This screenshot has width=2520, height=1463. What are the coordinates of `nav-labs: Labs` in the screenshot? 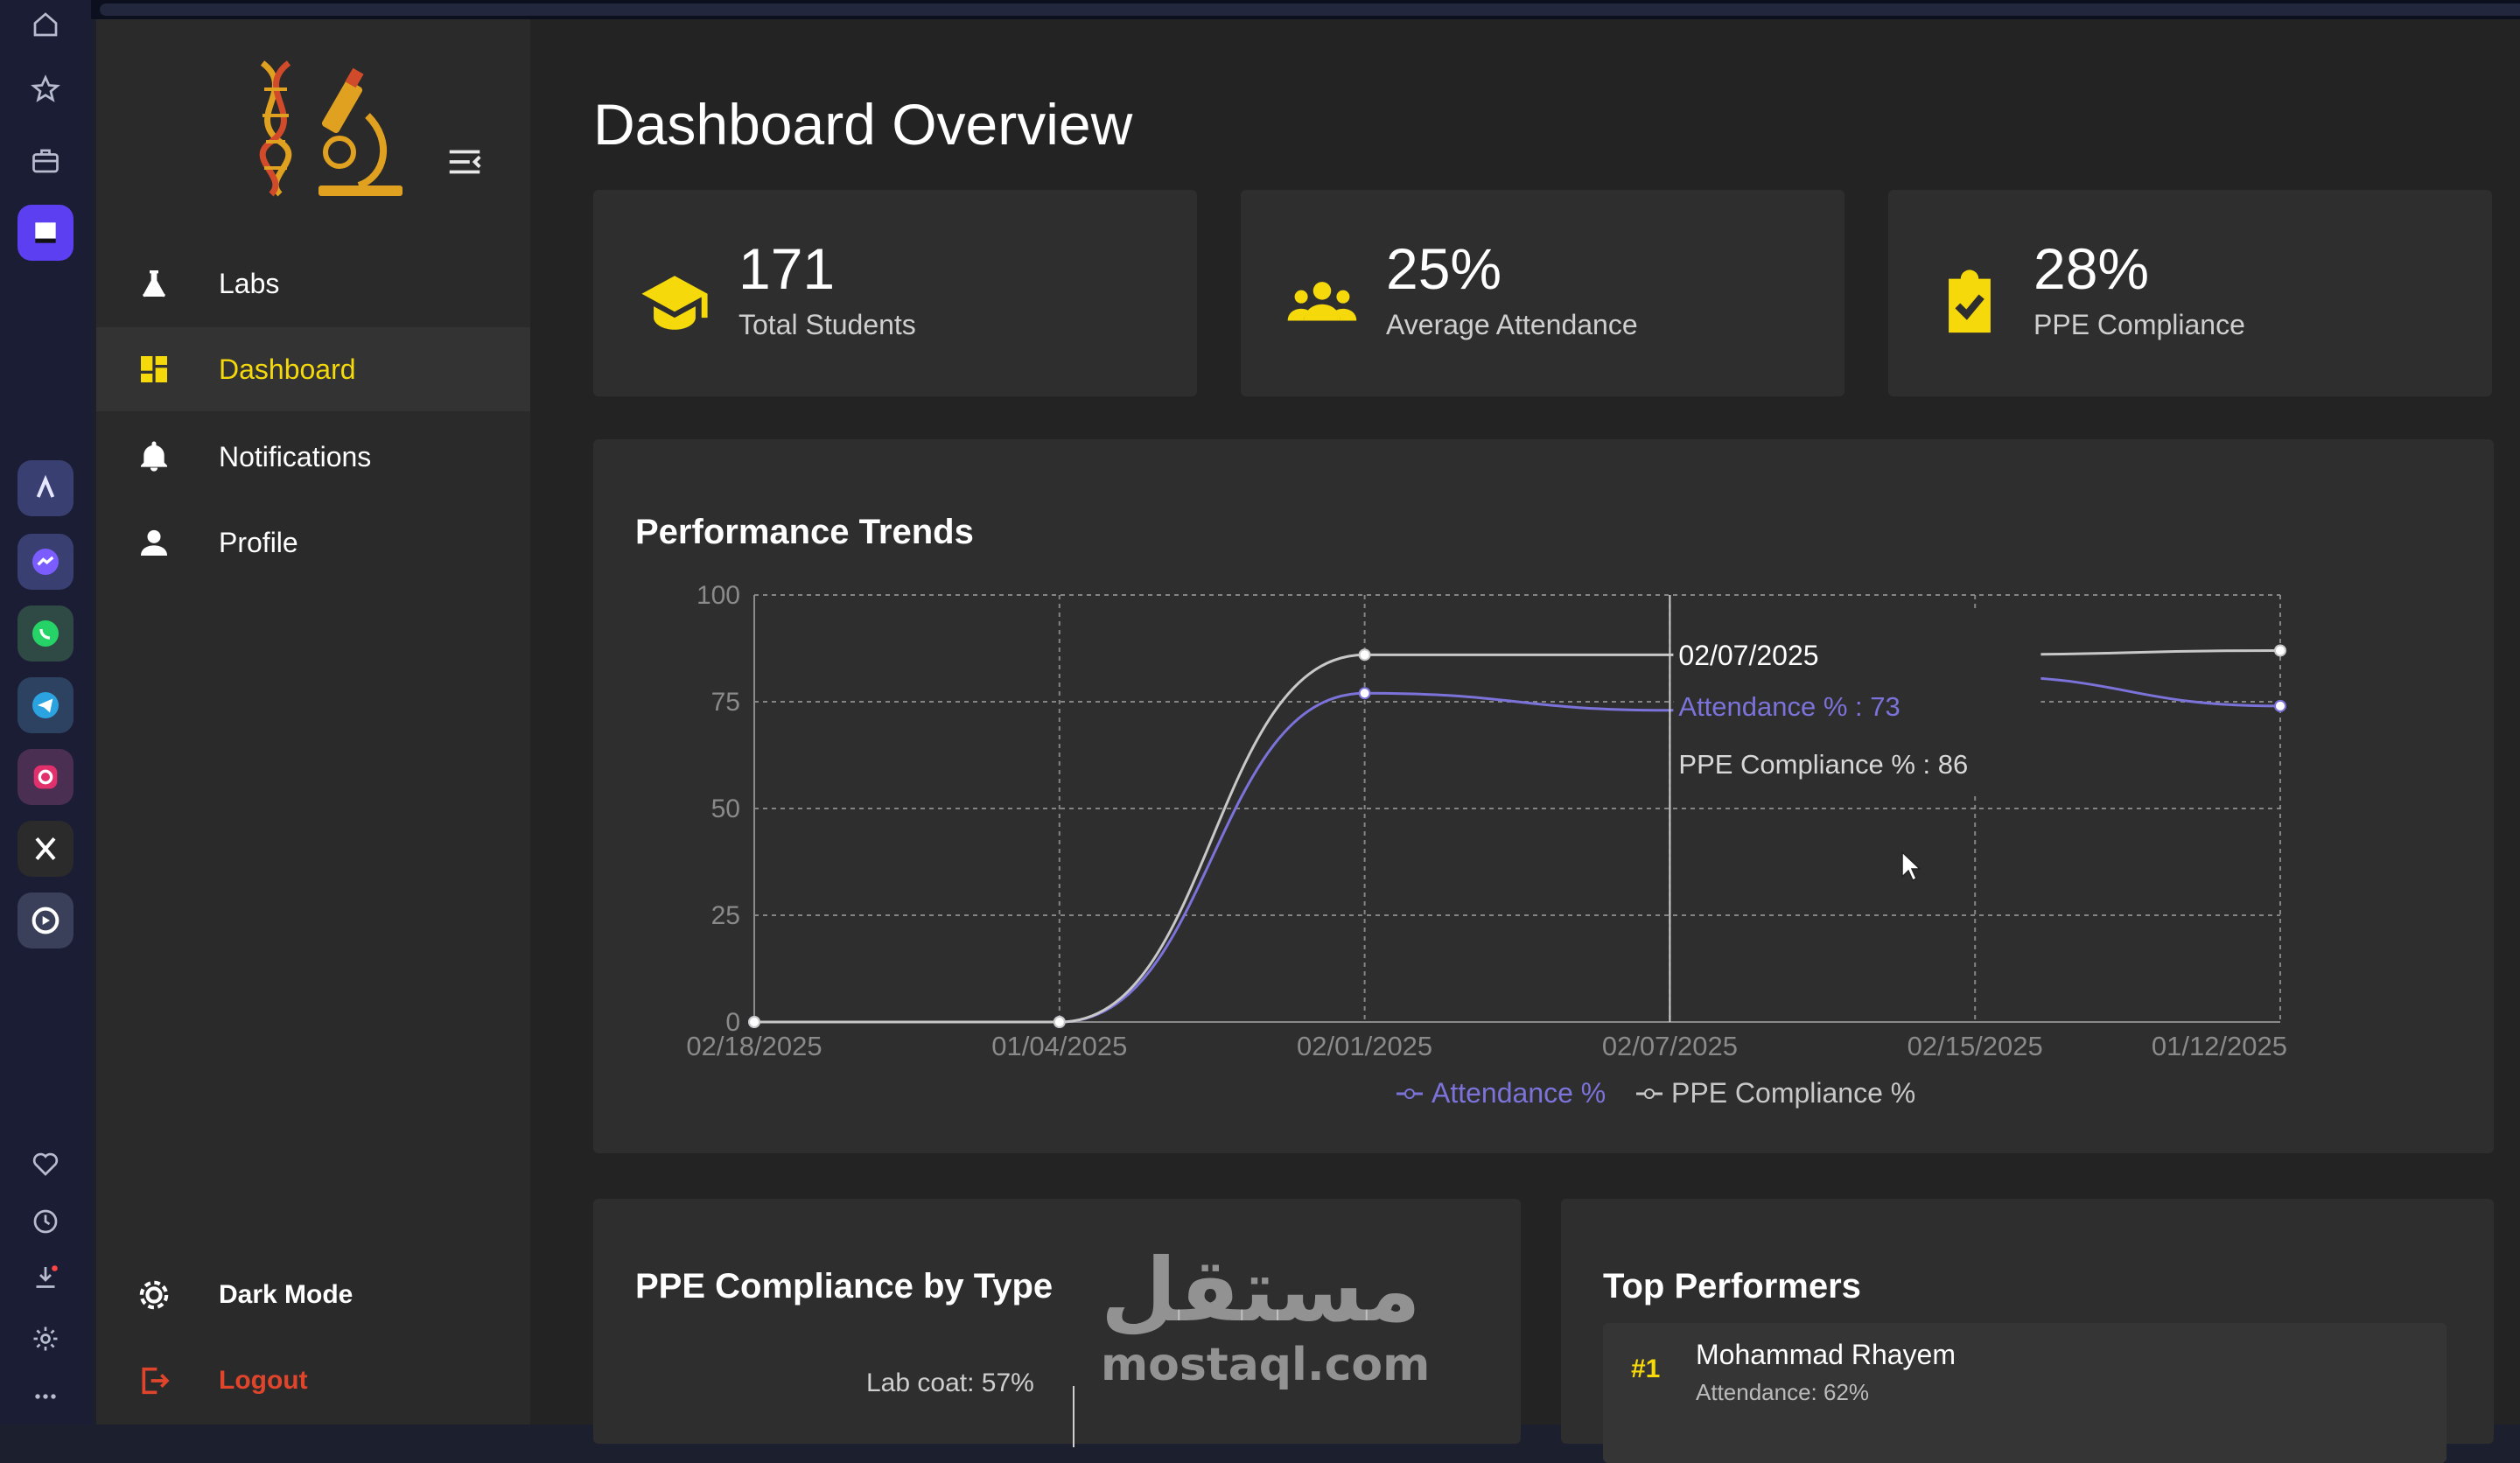 It's located at (313, 284).